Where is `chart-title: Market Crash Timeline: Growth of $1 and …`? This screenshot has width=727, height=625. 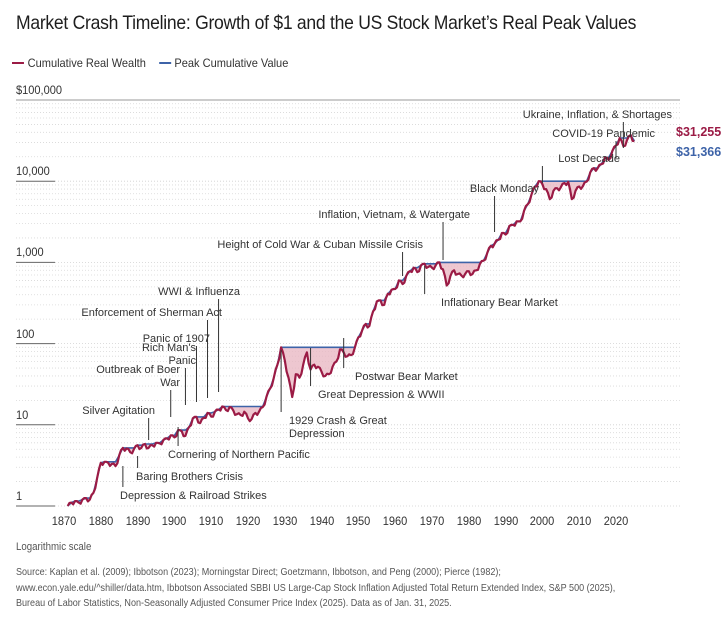 chart-title: Market Crash Timeline: Growth of $1 and … is located at coordinates (326, 23).